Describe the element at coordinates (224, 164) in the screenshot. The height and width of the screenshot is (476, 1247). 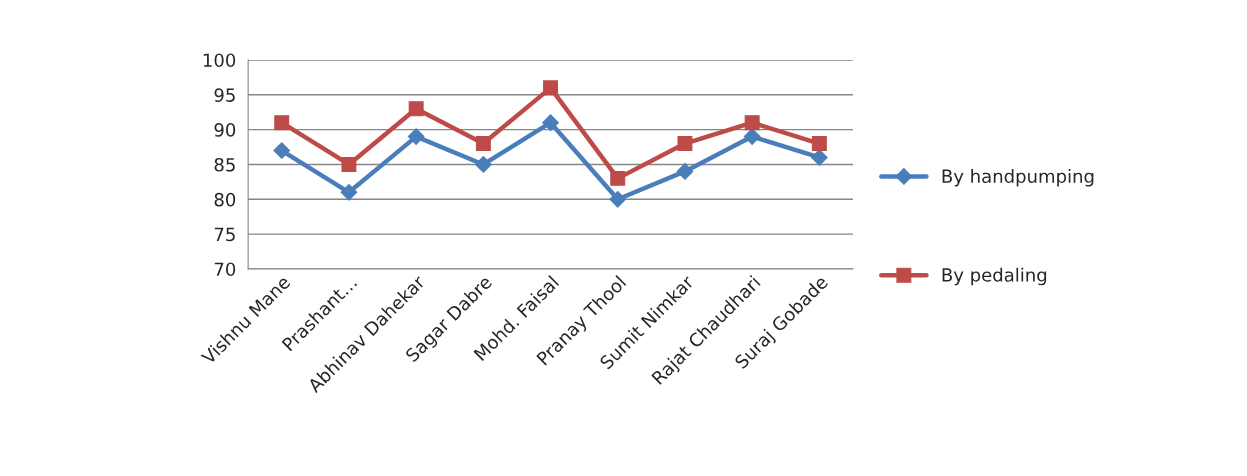
I see `y-tick-label: 85` at that location.